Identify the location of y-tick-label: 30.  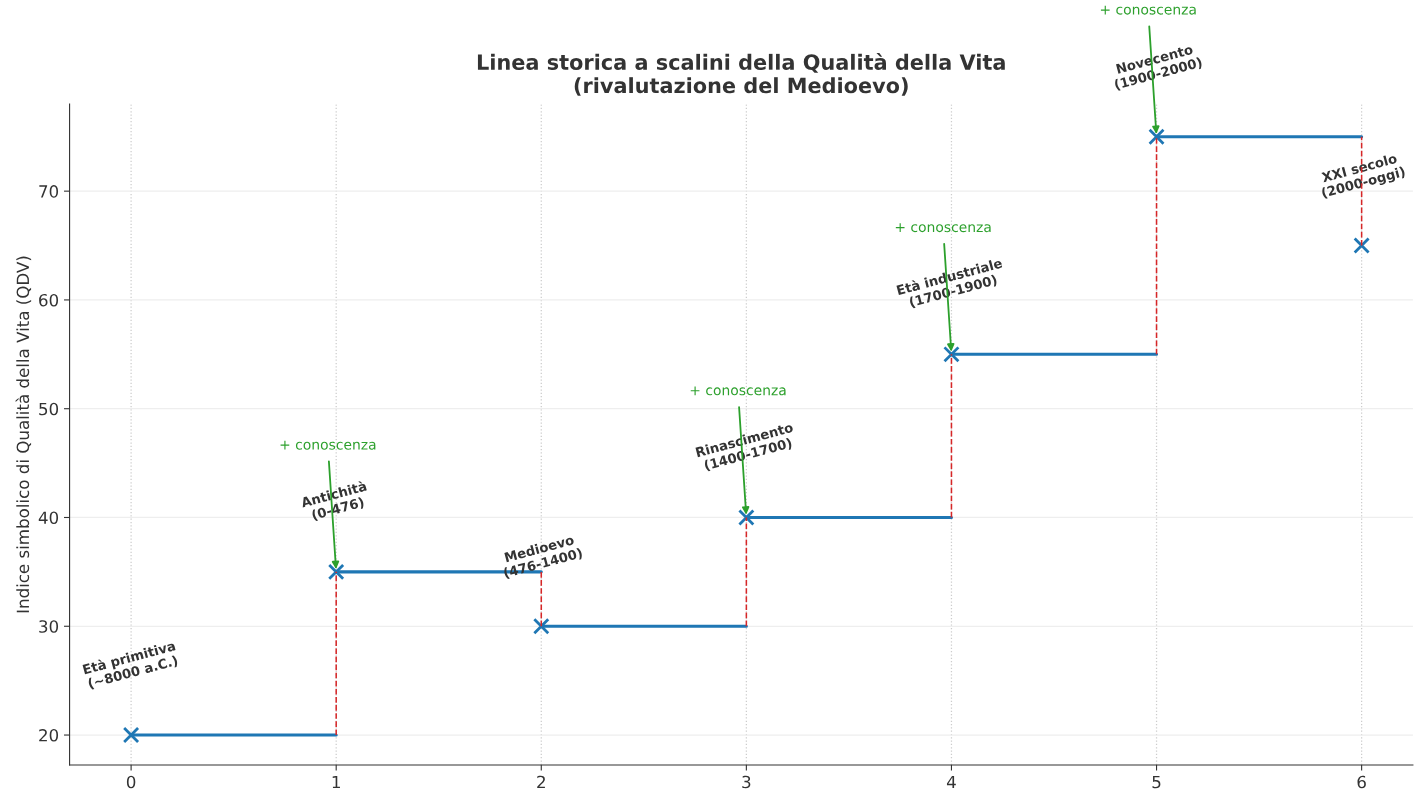
(49, 626).